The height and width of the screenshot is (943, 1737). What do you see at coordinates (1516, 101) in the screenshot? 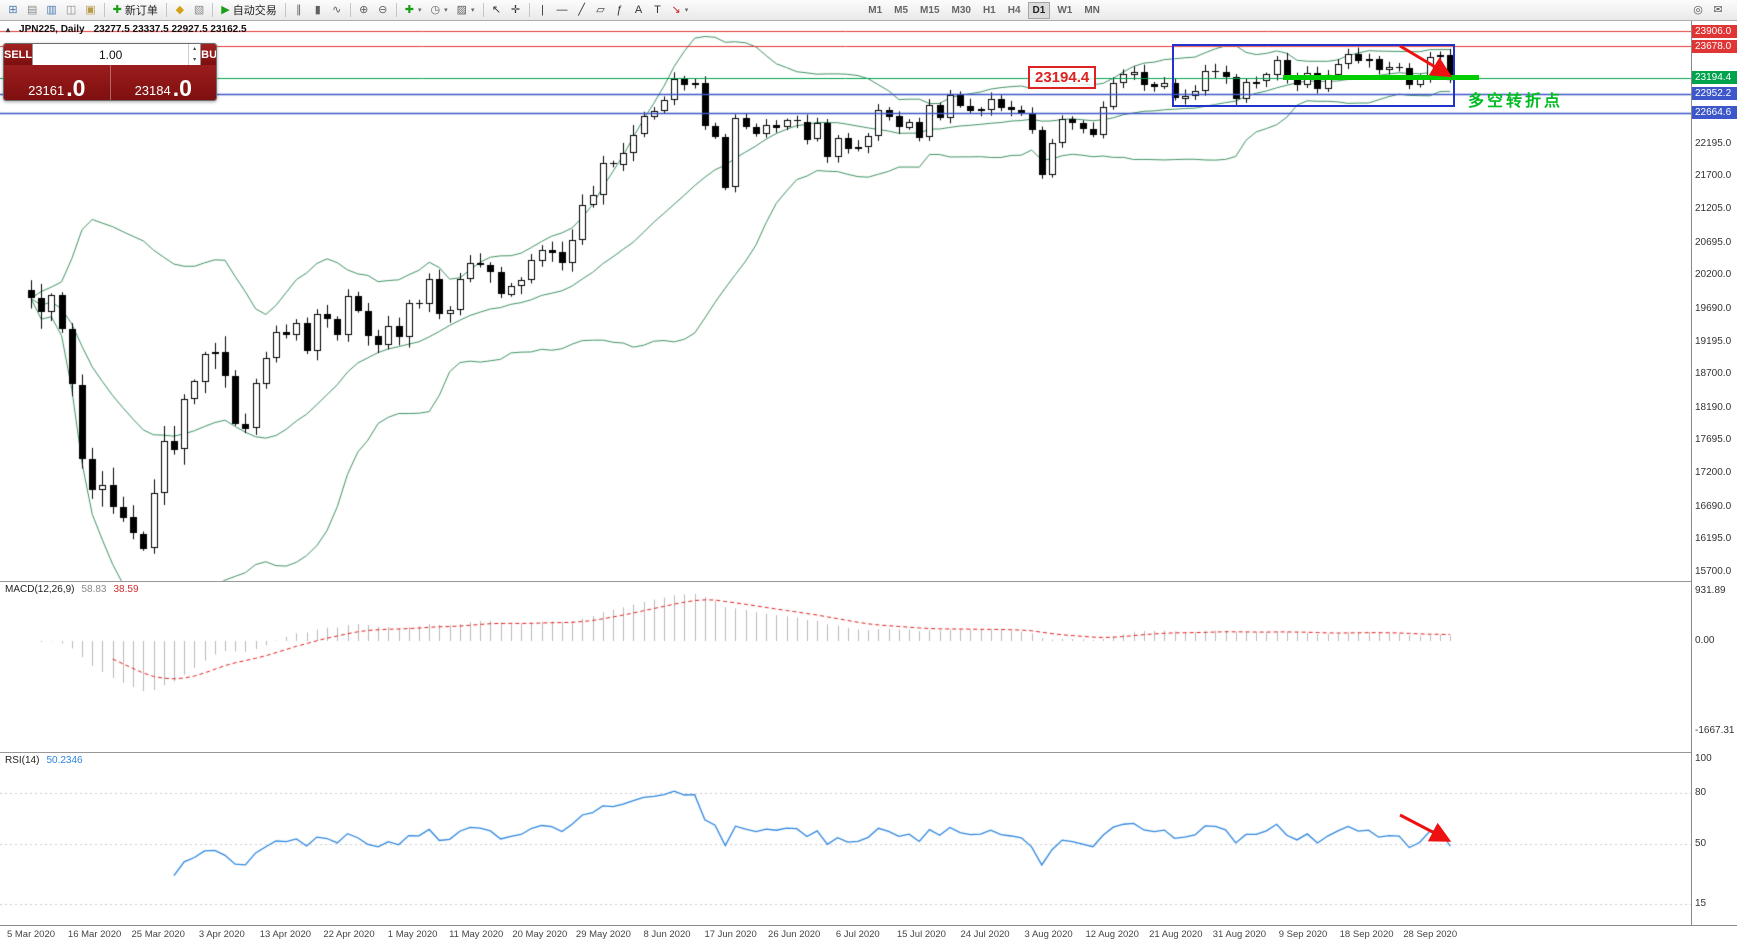
I see `turning-point-note: 多空转折点` at bounding box center [1516, 101].